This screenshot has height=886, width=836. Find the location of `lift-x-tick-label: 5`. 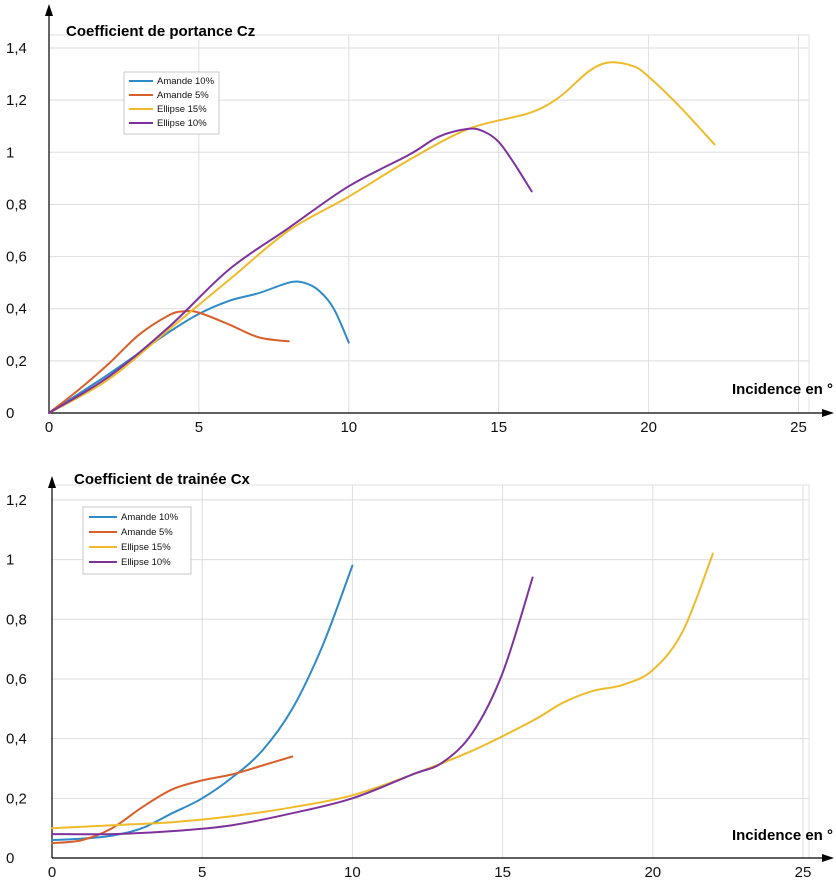

lift-x-tick-label: 5 is located at coordinates (199, 427).